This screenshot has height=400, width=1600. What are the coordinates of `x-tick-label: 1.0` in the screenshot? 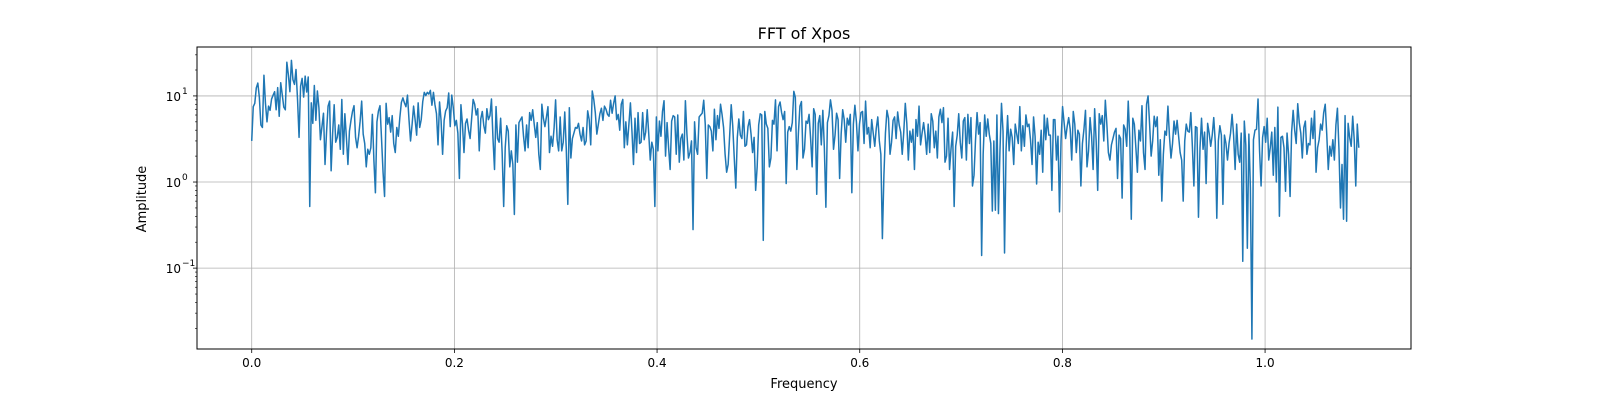 It's located at (1265, 363).